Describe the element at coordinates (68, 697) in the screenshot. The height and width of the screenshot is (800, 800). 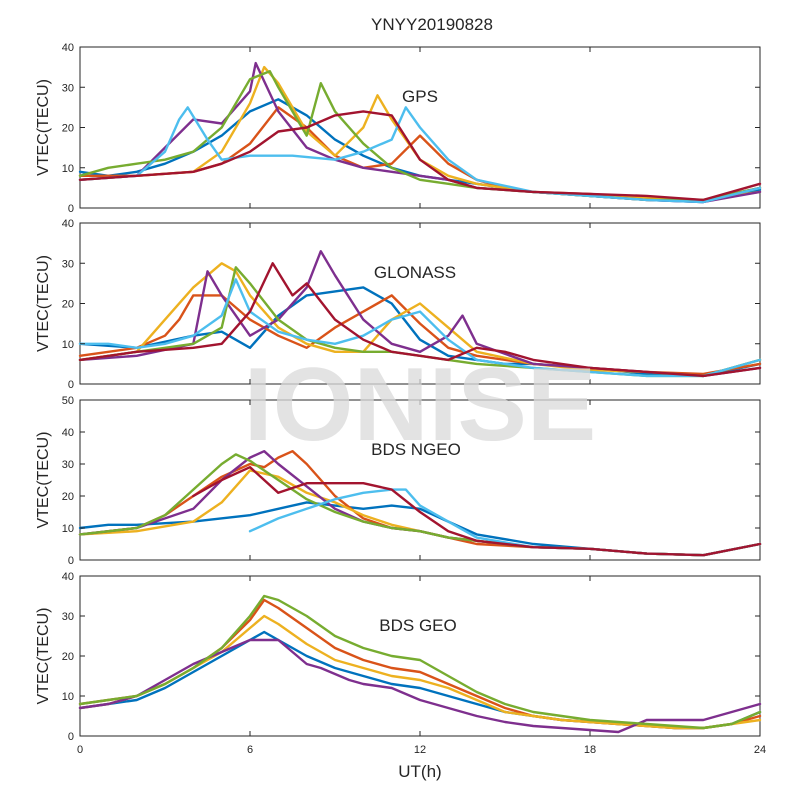
I see `y-tick-label-bds-geo-10: 10` at that location.